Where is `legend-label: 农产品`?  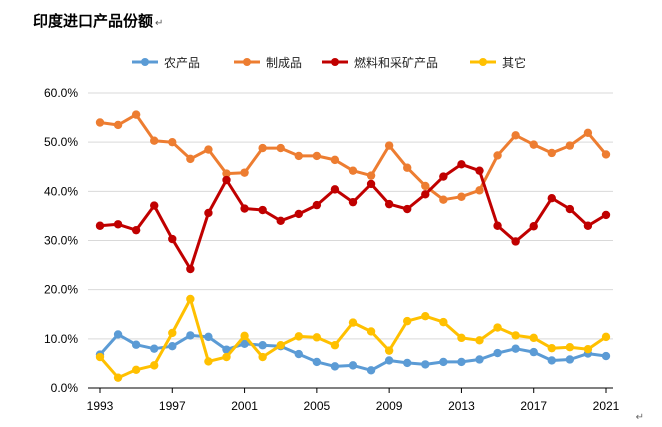 legend-label: 农产品 is located at coordinates (182, 63).